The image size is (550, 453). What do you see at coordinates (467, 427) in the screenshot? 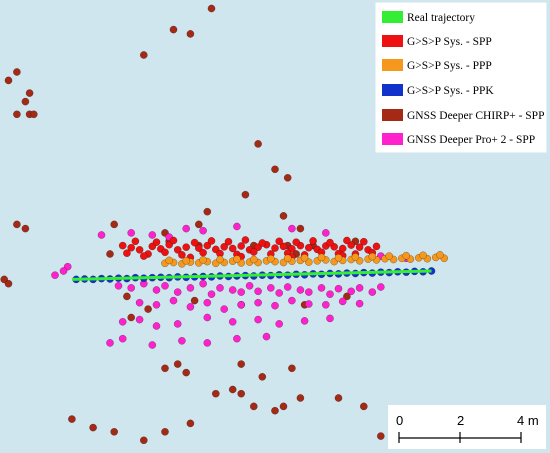
I see `scale-bar-box` at bounding box center [467, 427].